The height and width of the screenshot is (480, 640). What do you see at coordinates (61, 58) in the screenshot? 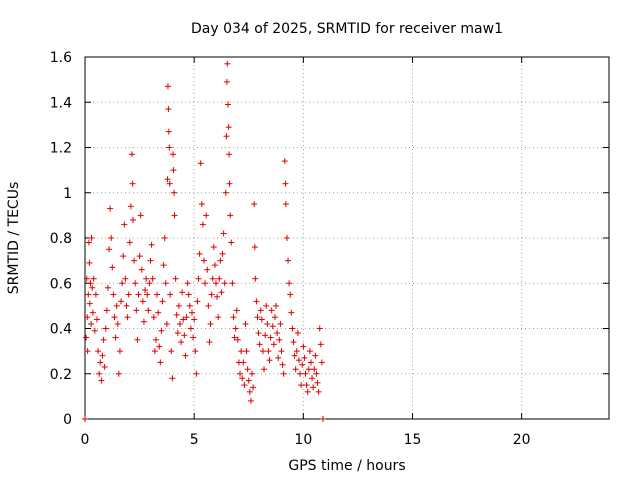
I see `y-tick-label: 1.6` at bounding box center [61, 58].